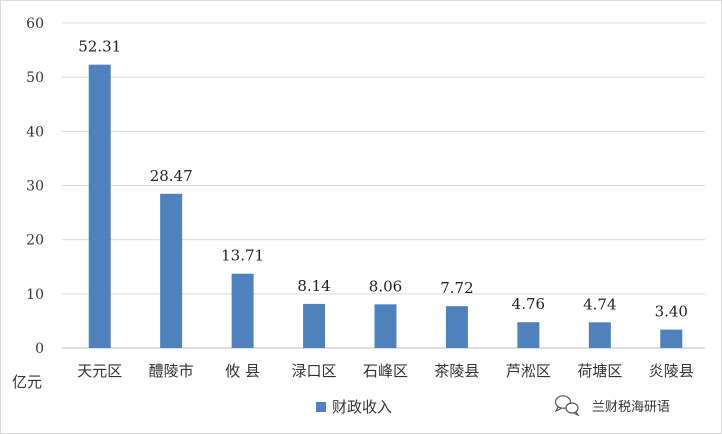  Describe the element at coordinates (314, 371) in the screenshot. I see `category-label: 渌口区` at that location.